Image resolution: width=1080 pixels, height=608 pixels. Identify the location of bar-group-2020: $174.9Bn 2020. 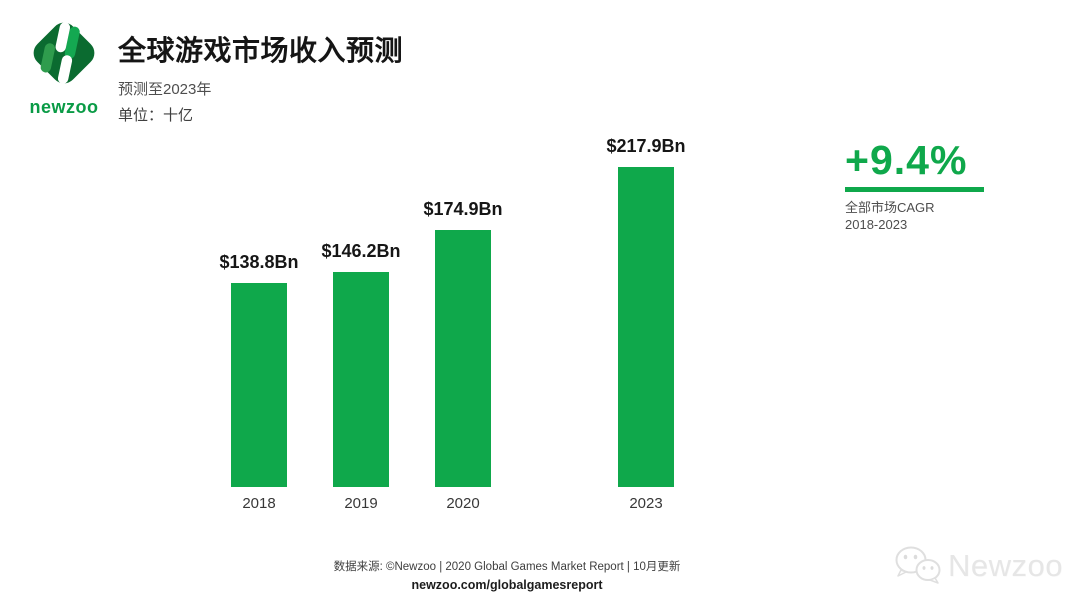
(462, 355).